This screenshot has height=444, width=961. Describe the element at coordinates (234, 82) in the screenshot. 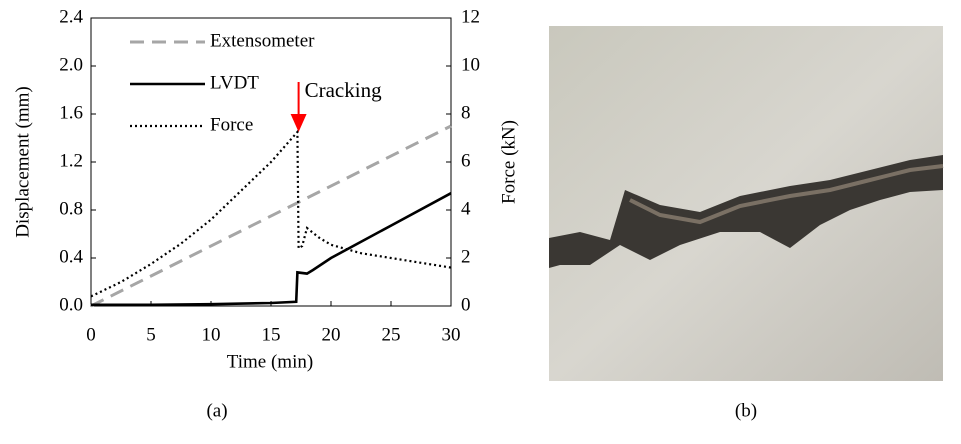

I see `legend-label: LVDT` at that location.